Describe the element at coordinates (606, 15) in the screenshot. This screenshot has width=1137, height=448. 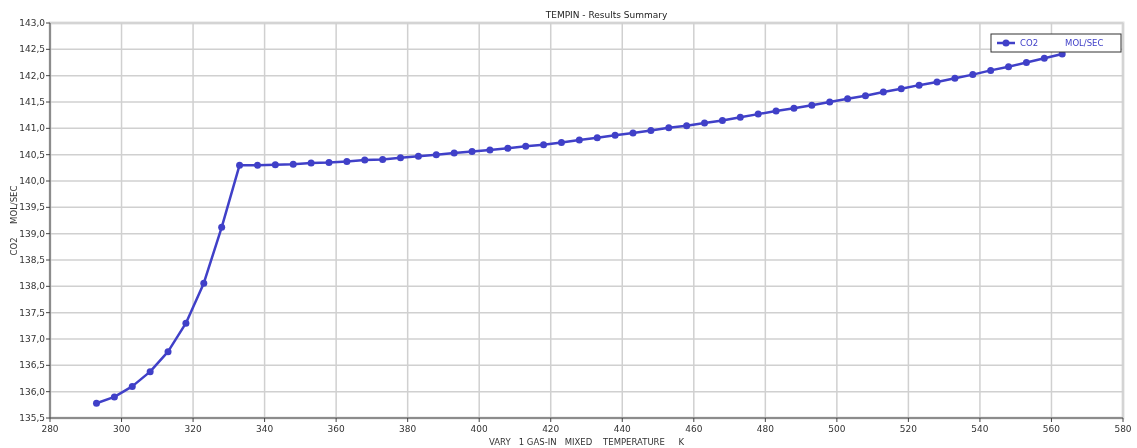
I see `chart-title: TEMPIN - Results Summary` at that location.